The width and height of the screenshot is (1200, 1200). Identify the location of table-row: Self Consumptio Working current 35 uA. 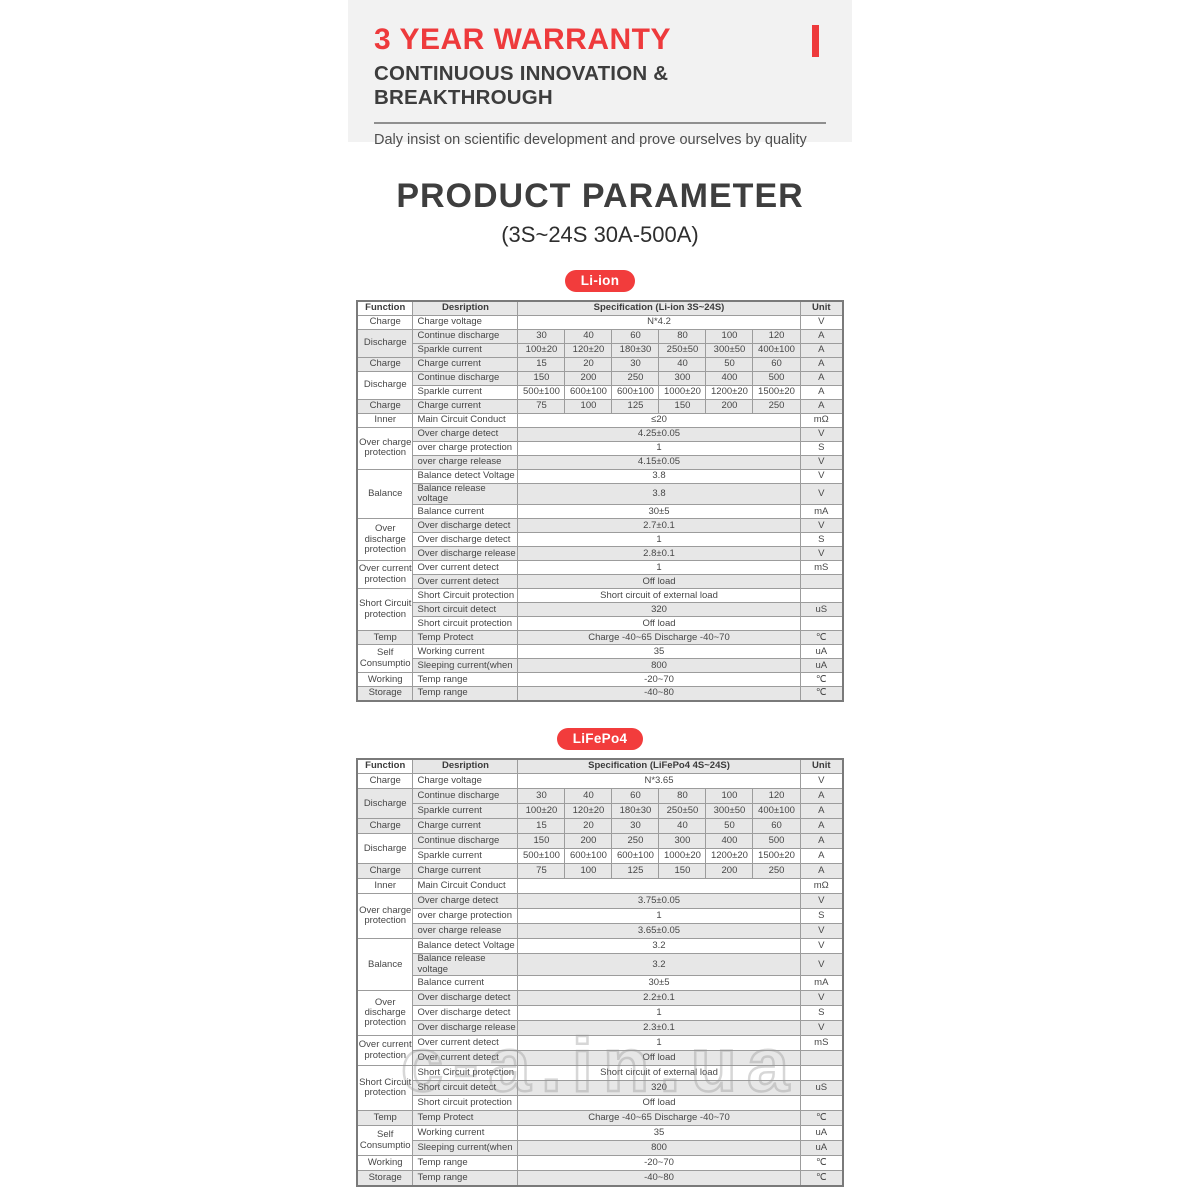
(600, 1141).